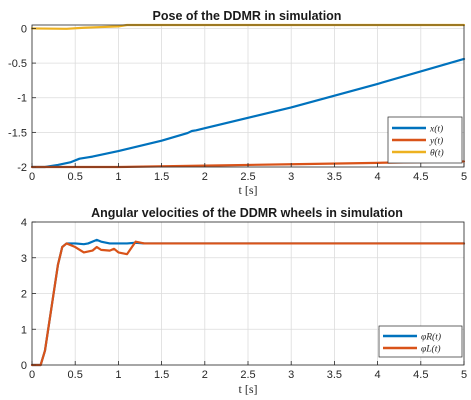  Describe the element at coordinates (24, 366) in the screenshot. I see `wheel-y-tick-label: 0` at that location.